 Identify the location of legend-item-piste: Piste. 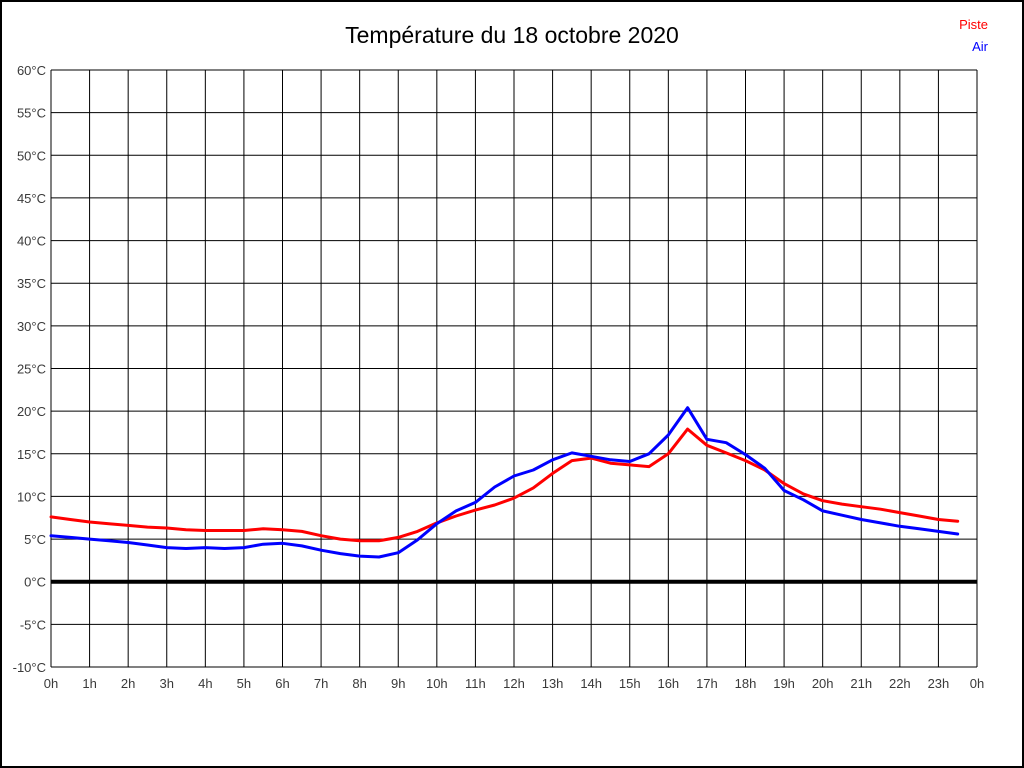
(973, 24).